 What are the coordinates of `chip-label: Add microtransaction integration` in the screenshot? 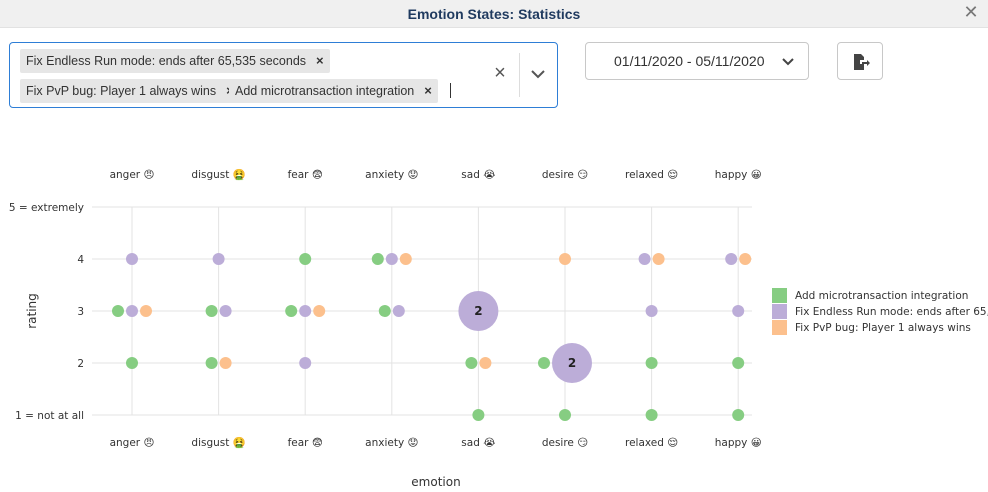 It's located at (325, 91).